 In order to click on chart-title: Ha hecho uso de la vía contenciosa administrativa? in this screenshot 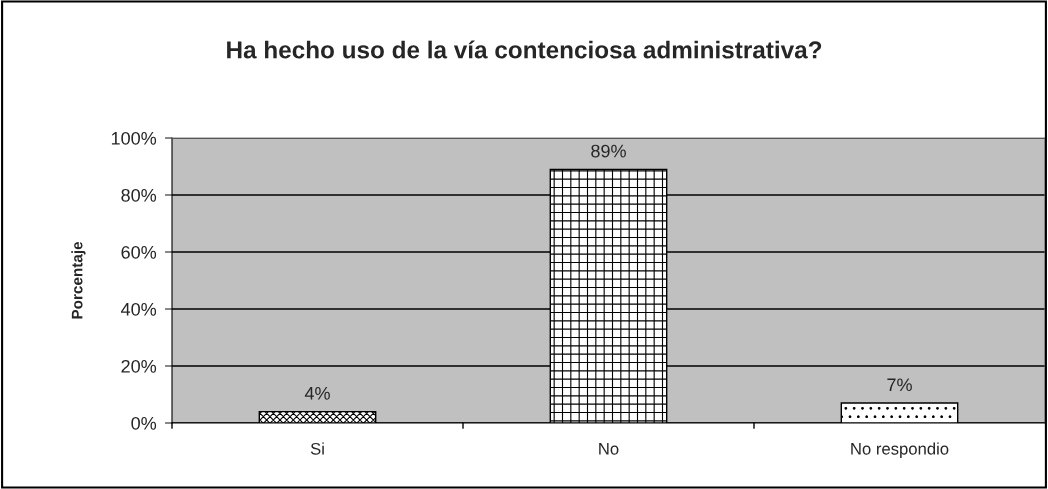, I will do `click(524, 49)`.